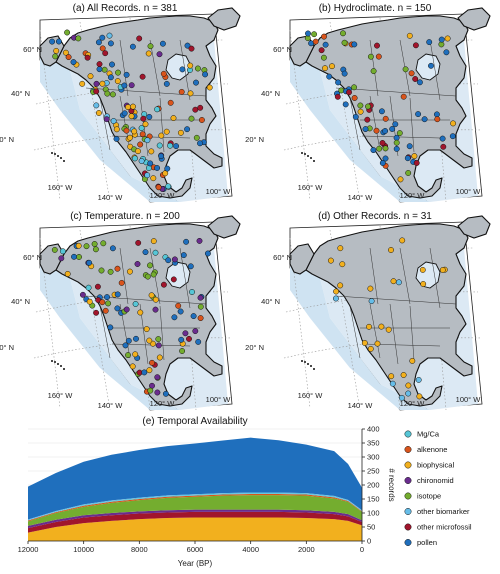 This screenshot has height=574, width=500. I want to click on x-tick-label: 2000, so click(306, 549).